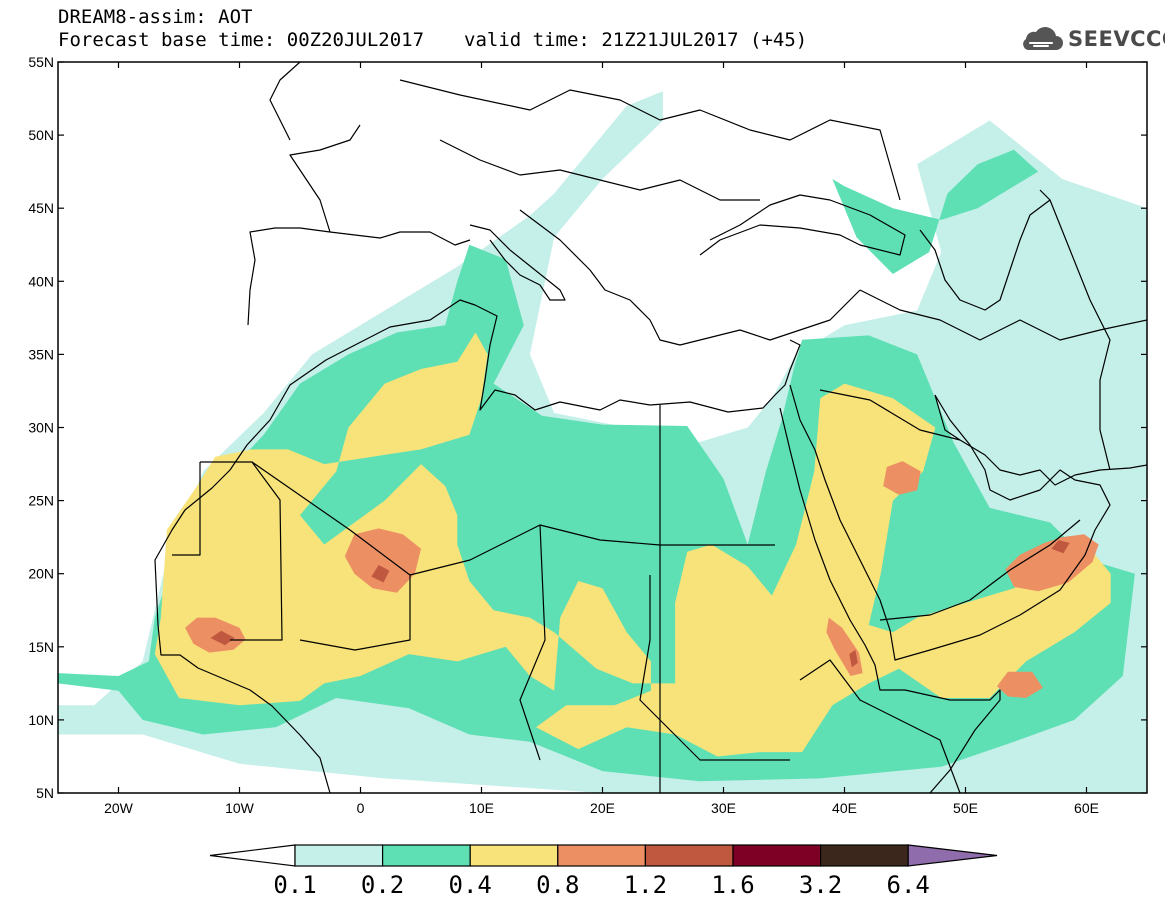  I want to click on colorbar-label: 0.8, so click(557, 885).